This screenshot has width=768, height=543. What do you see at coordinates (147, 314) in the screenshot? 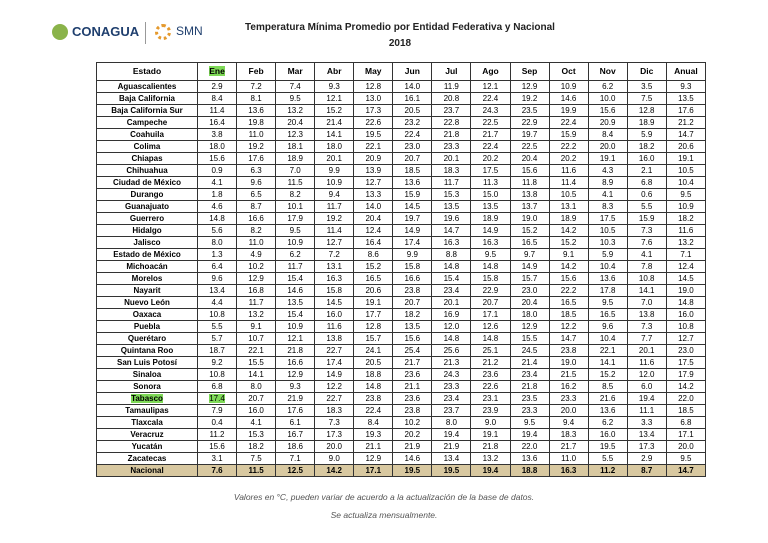
I see `cell-text: Oaxaca` at bounding box center [147, 314].